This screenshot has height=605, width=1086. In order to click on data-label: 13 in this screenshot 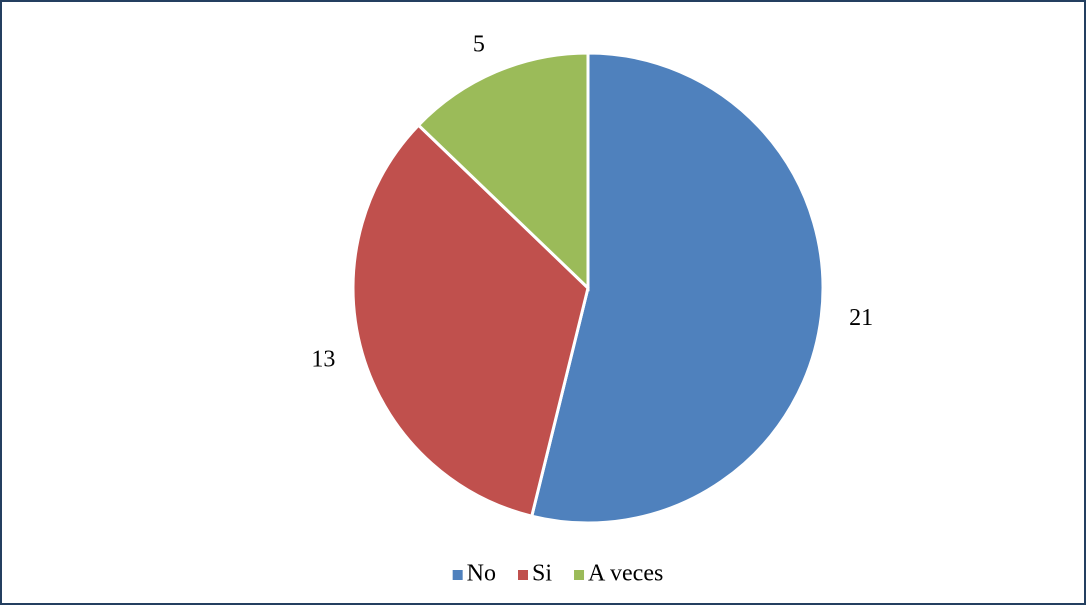, I will do `click(323, 360)`.